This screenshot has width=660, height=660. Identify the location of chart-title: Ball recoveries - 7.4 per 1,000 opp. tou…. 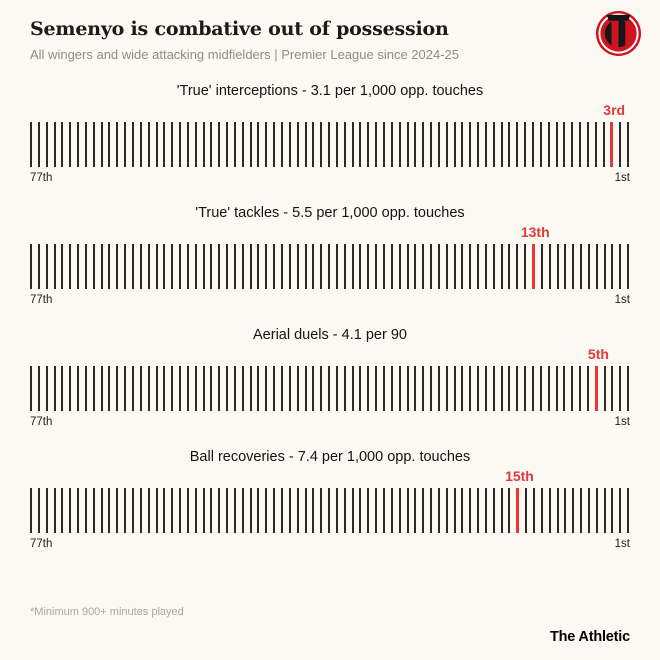
(330, 457).